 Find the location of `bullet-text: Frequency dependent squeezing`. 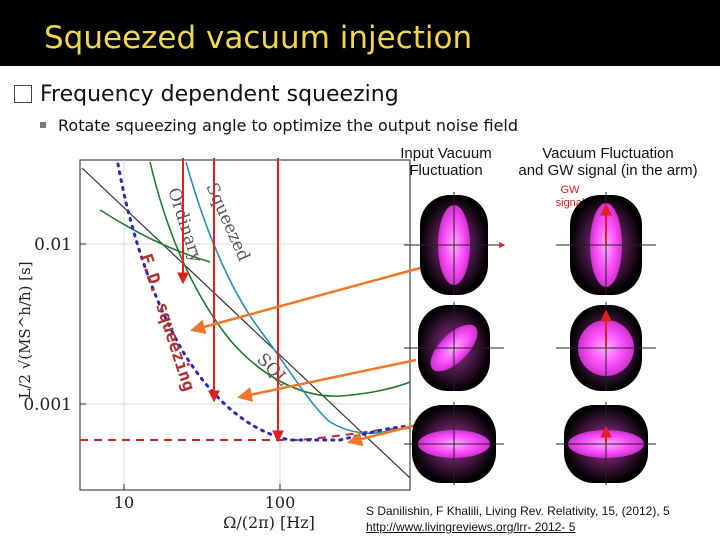

bullet-text: Frequency dependent squeezing is located at coordinates (219, 94).